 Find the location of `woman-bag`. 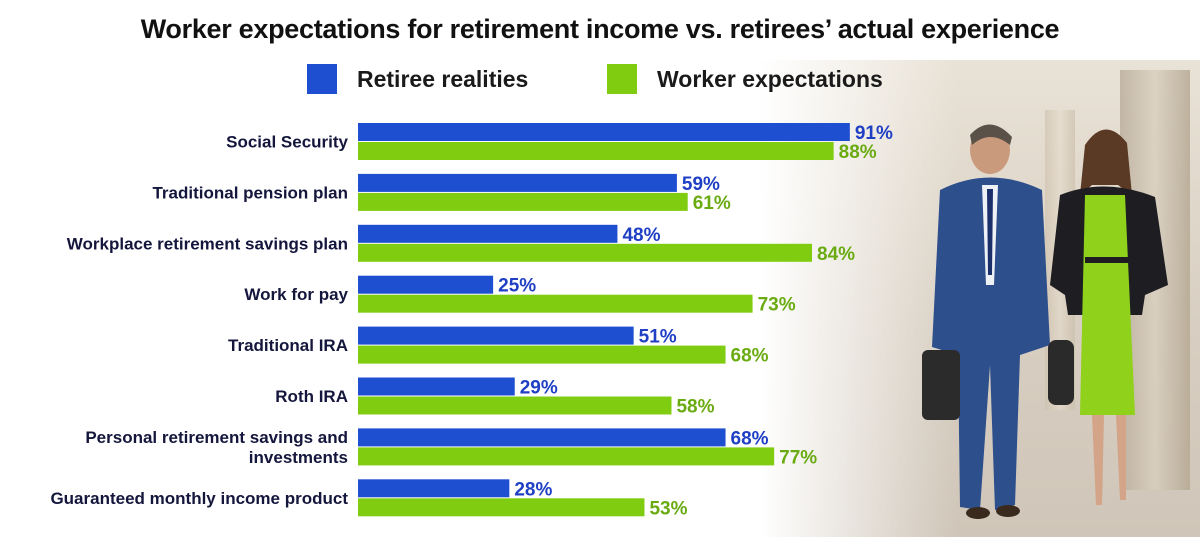

woman-bag is located at coordinates (1061, 372).